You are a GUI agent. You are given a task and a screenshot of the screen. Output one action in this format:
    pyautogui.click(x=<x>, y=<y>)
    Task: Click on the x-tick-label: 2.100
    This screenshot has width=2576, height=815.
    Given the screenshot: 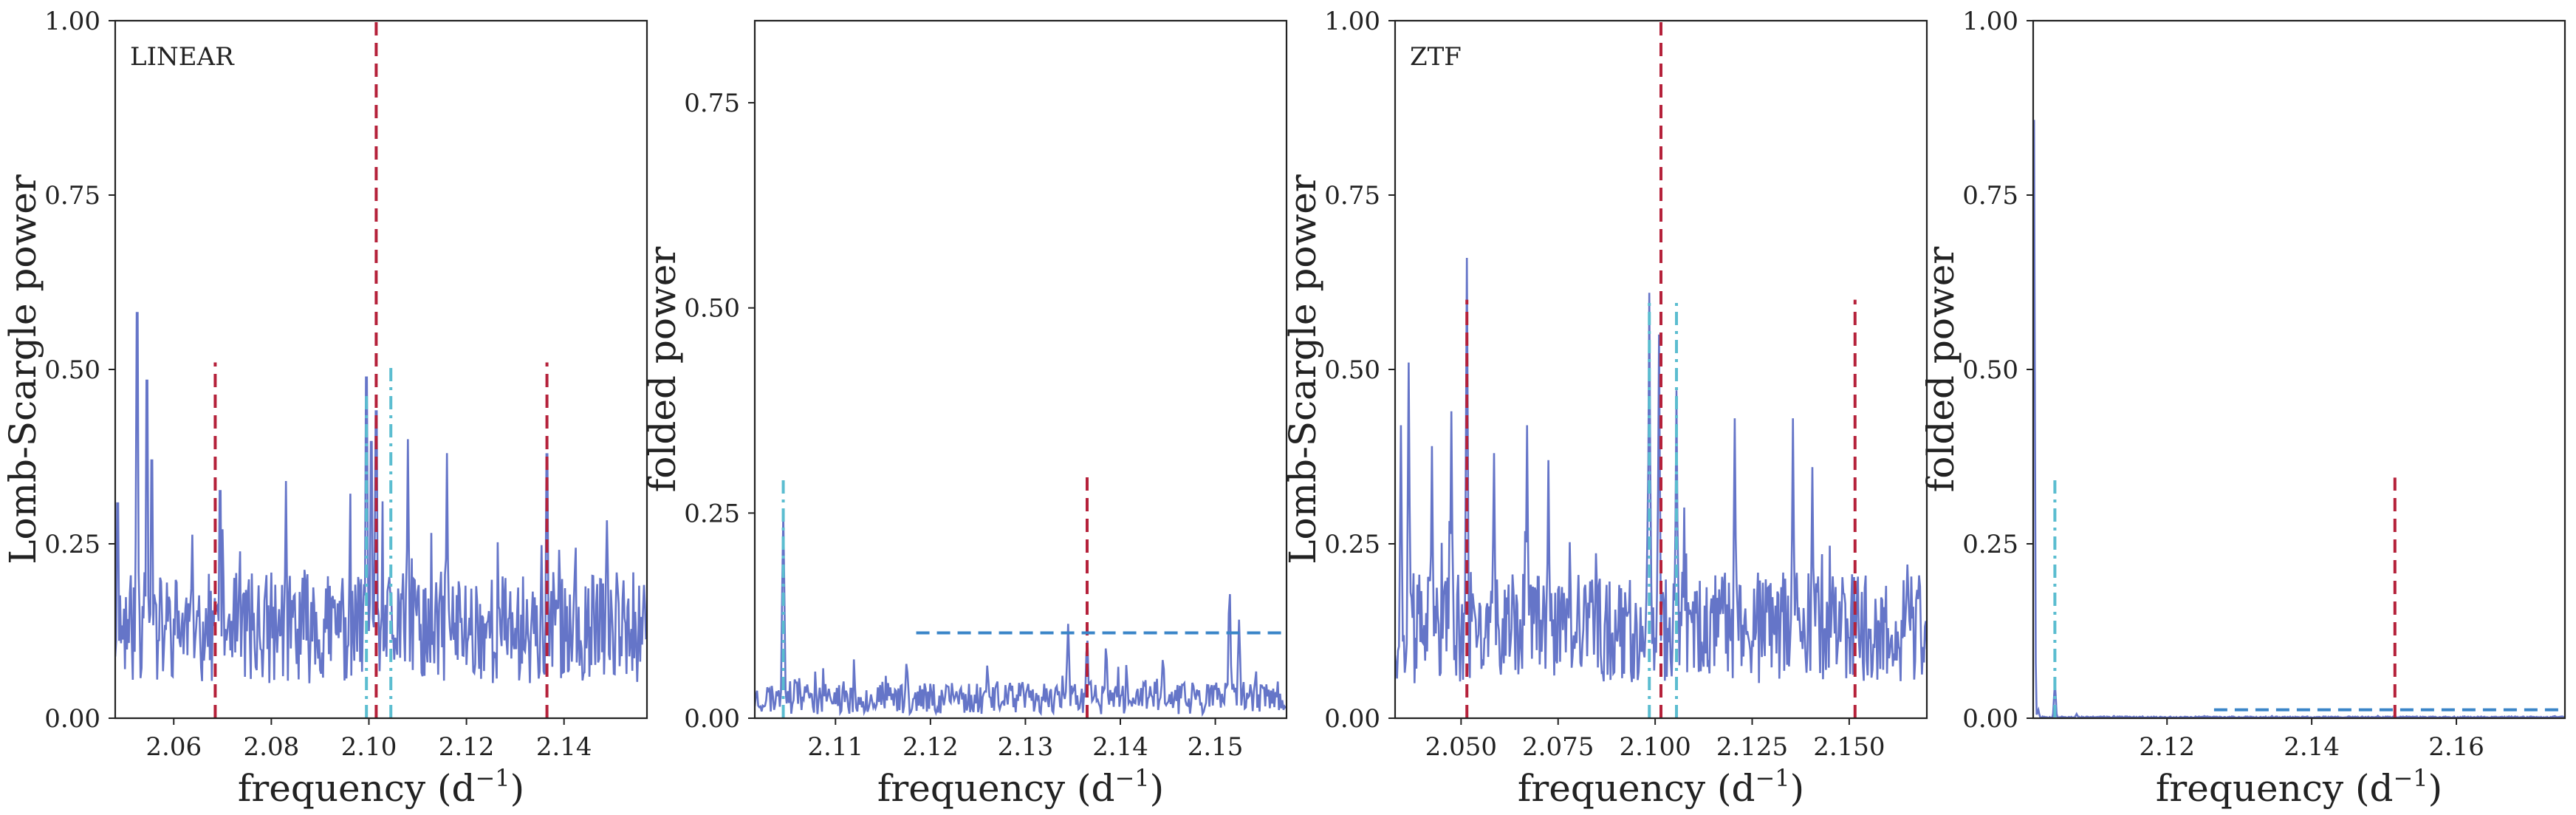 What is the action you would take?
    pyautogui.click(x=1654, y=747)
    